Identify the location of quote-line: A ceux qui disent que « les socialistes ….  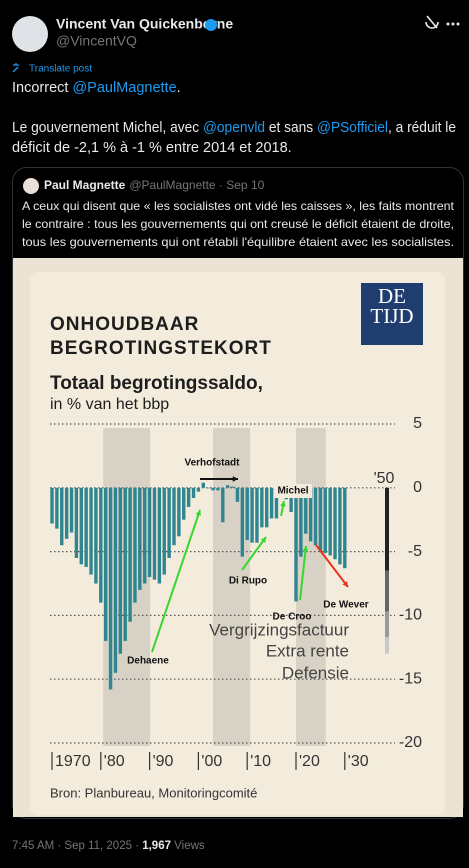
(238, 206).